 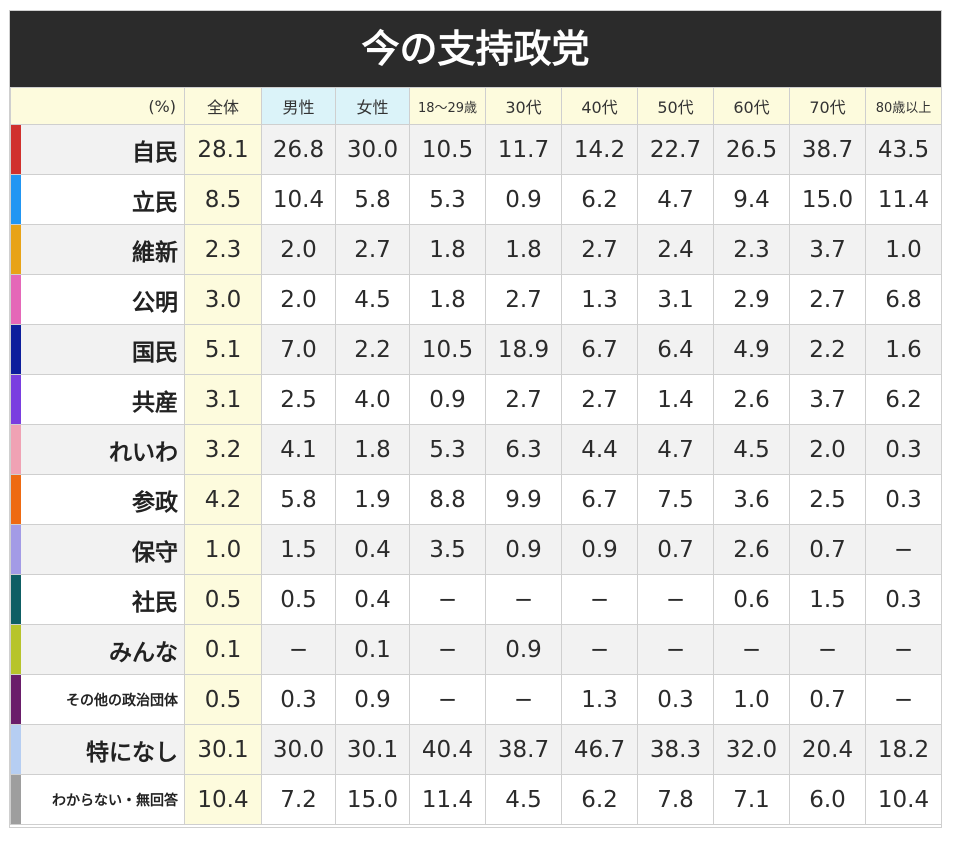 I want to click on value-cell: 1.6, so click(x=903, y=349).